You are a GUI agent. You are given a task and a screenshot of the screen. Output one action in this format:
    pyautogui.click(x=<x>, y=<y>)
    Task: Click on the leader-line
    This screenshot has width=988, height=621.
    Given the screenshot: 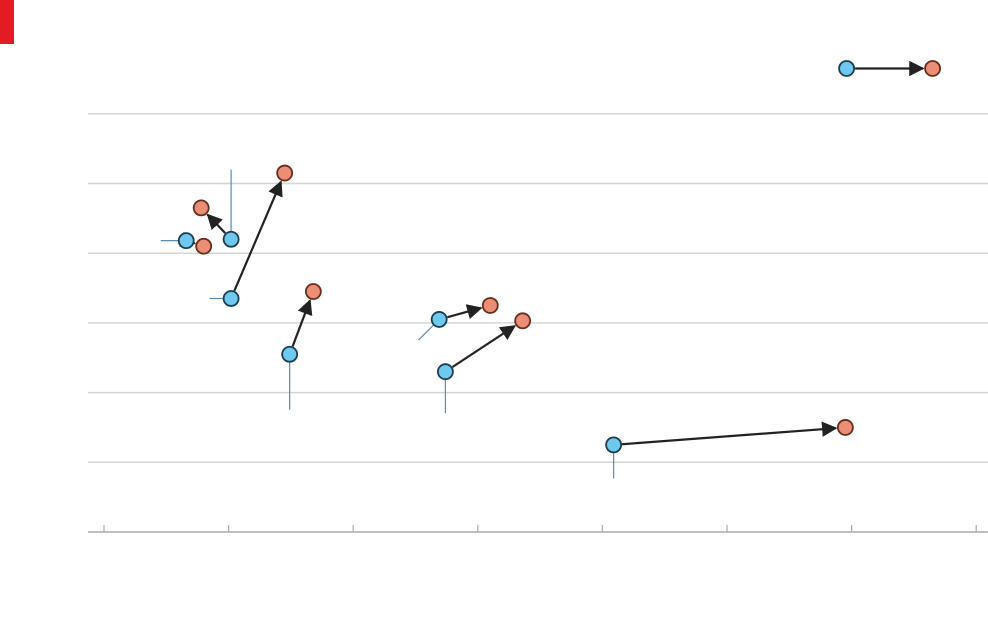 What is the action you would take?
    pyautogui.click(x=426, y=332)
    